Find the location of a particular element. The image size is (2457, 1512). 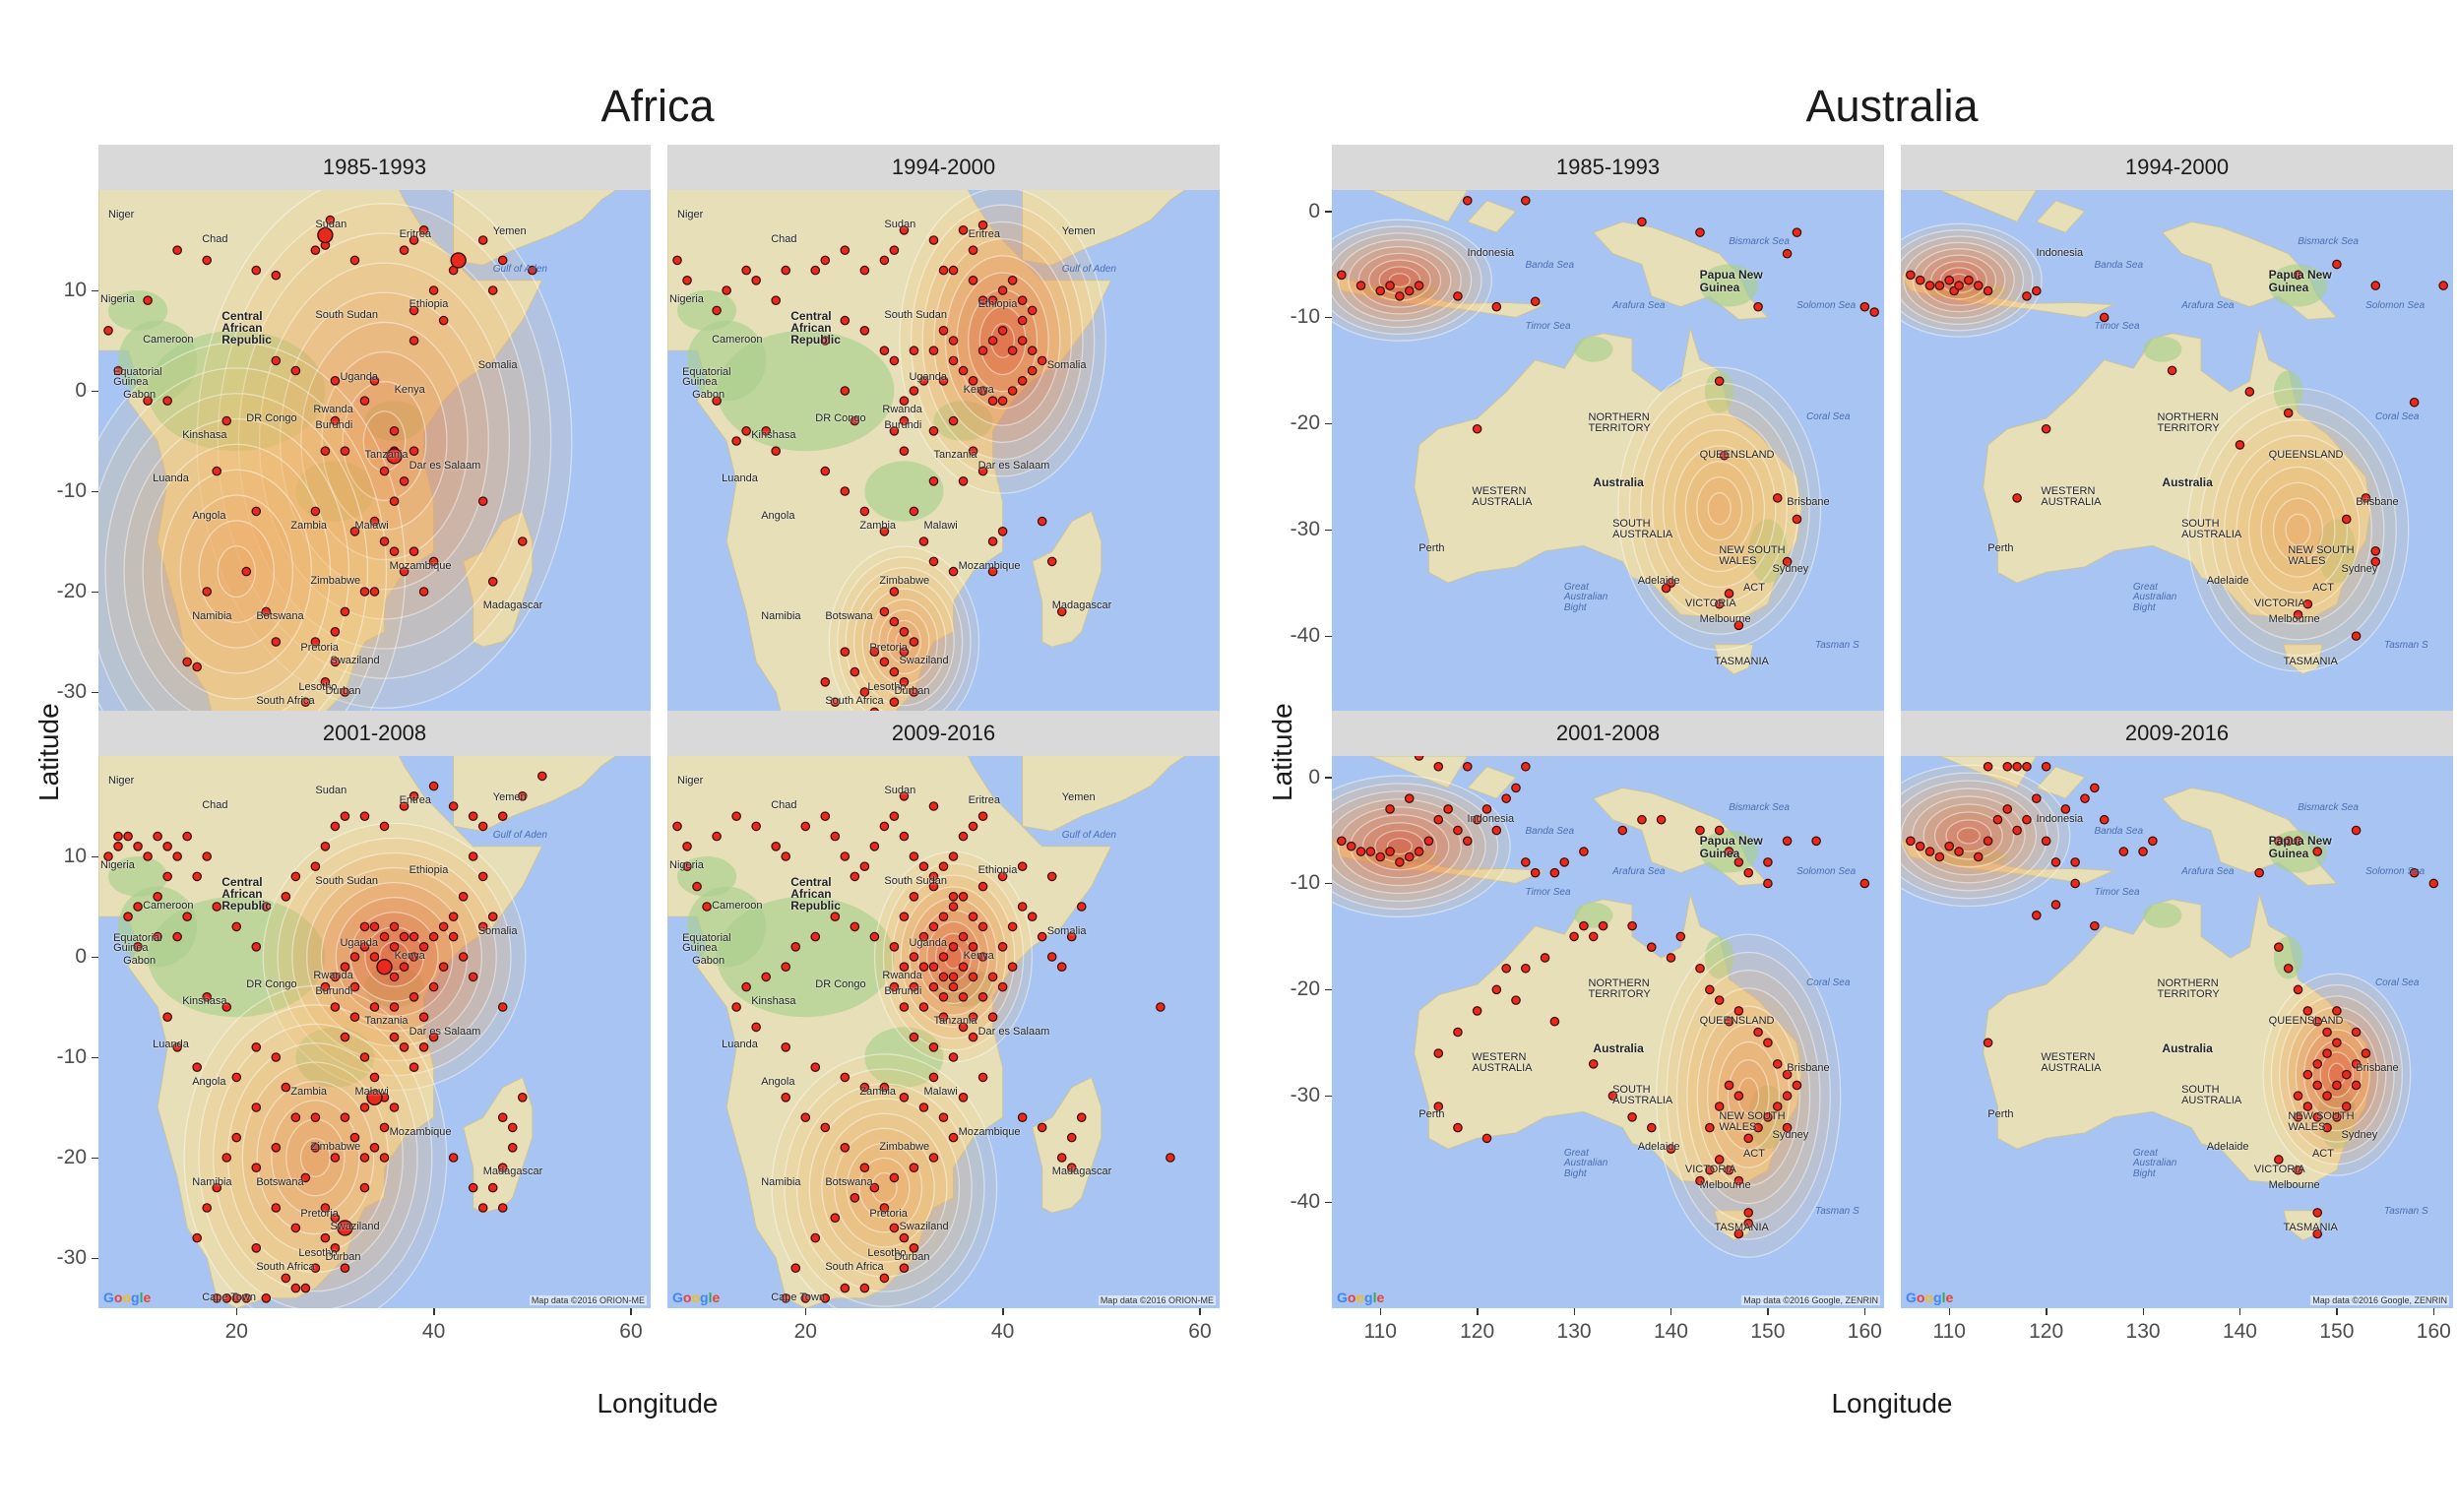

google-logo: Google is located at coordinates (1930, 1297).